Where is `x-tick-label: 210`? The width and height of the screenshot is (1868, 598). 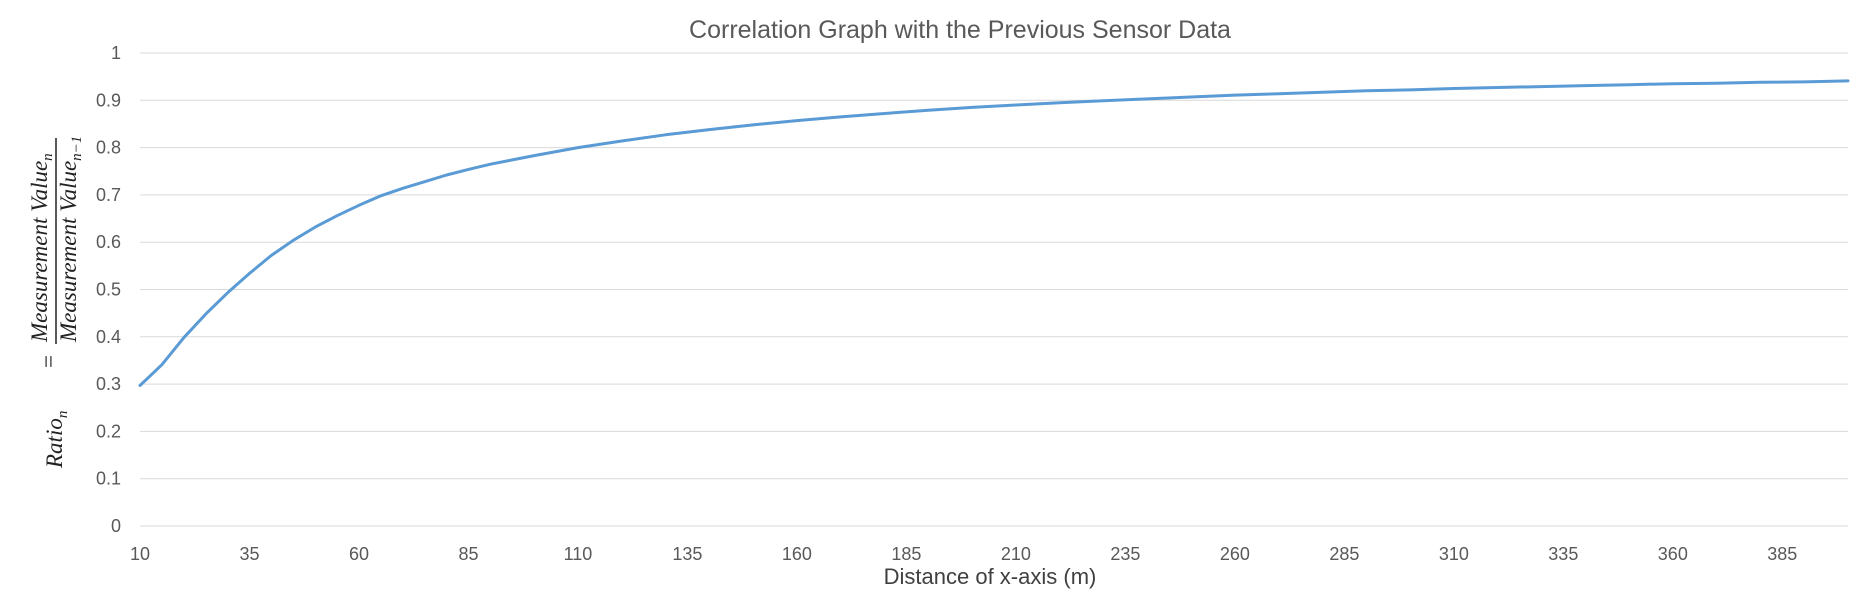 x-tick-label: 210 is located at coordinates (1016, 554).